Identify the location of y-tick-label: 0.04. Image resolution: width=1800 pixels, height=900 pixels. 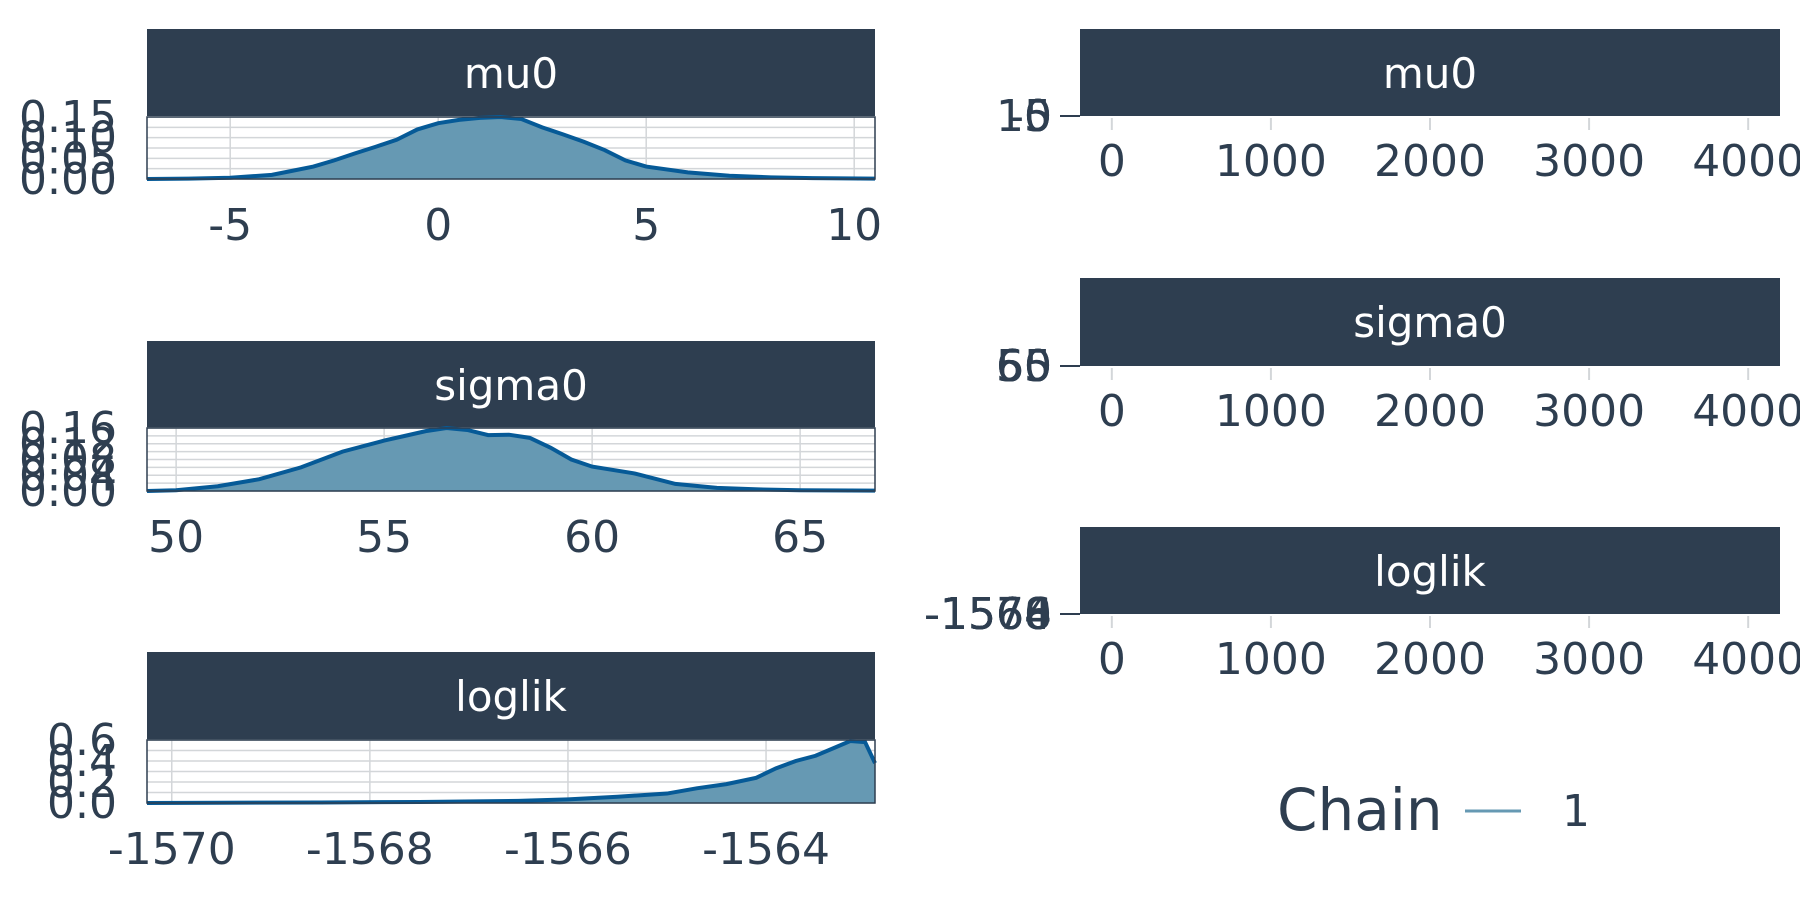
(68, 475).